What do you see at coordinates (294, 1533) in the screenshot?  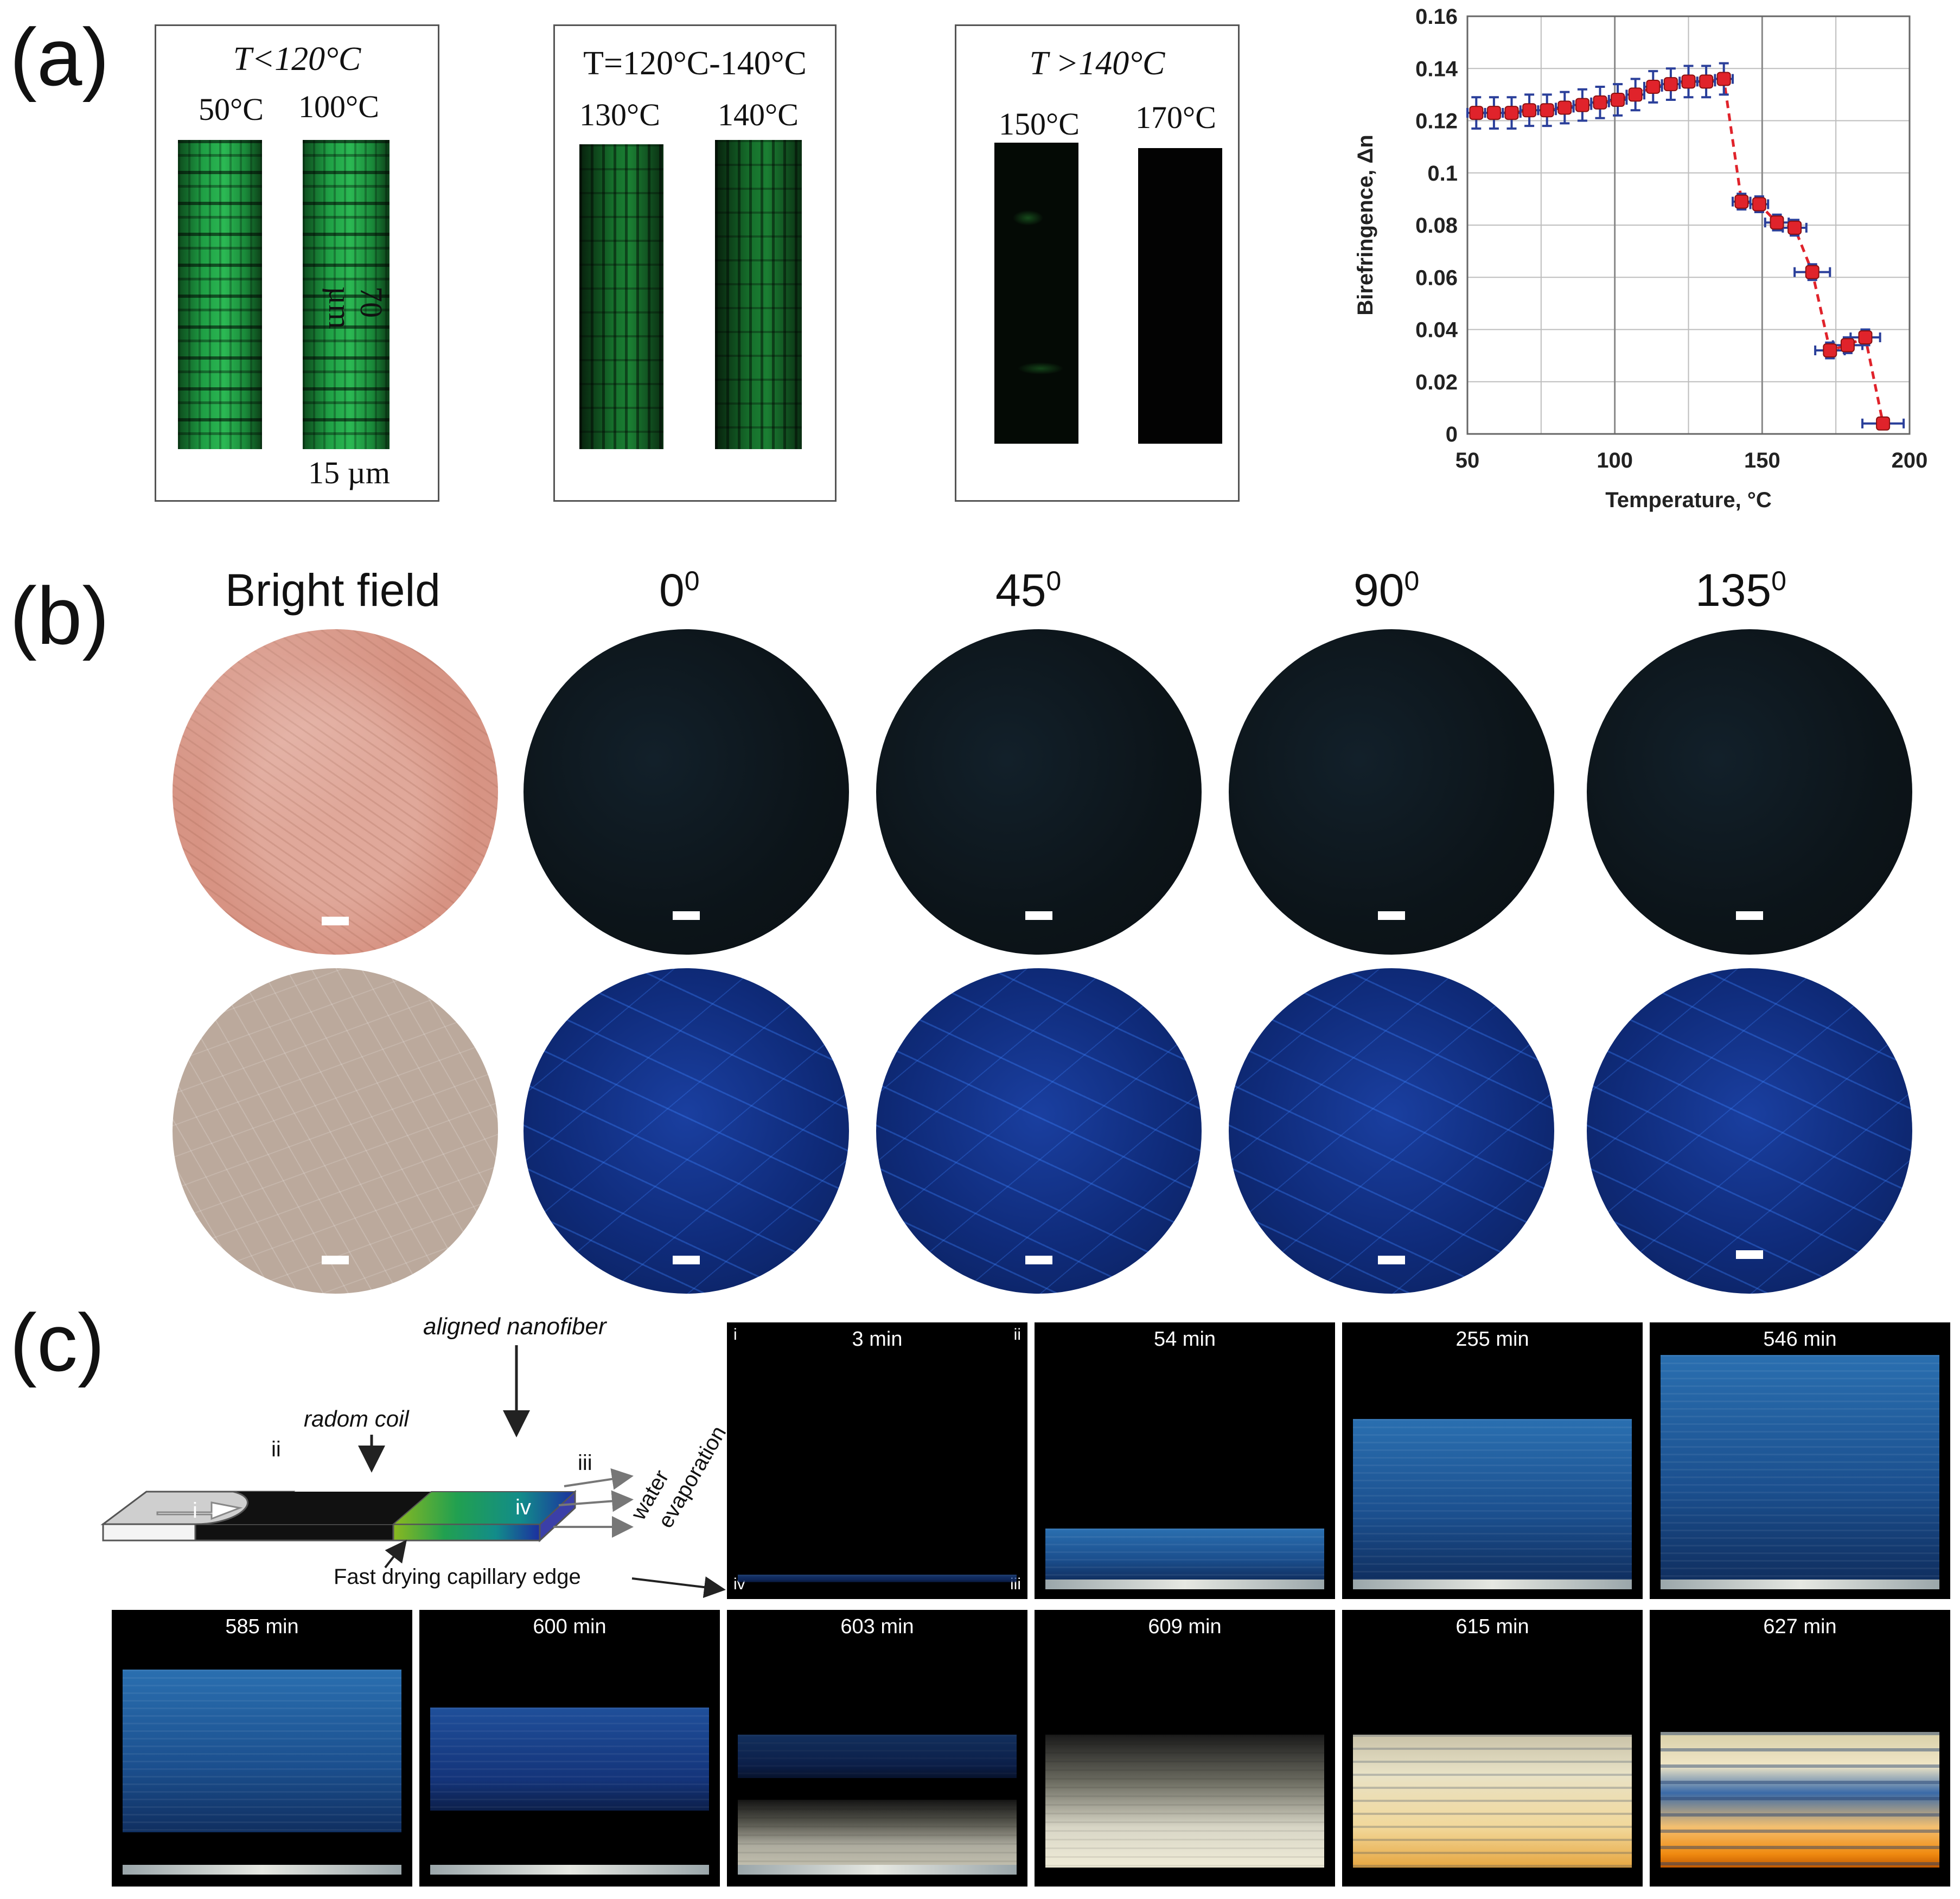 I see `slab-front-black` at bounding box center [294, 1533].